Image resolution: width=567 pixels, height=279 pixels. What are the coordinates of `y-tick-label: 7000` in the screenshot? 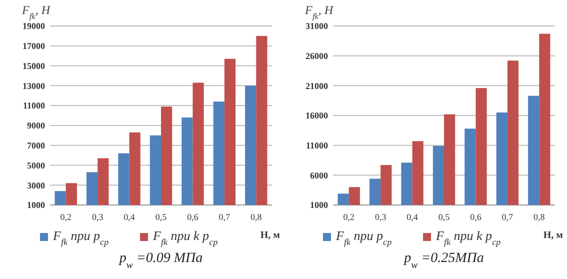 It's located at (36, 145).